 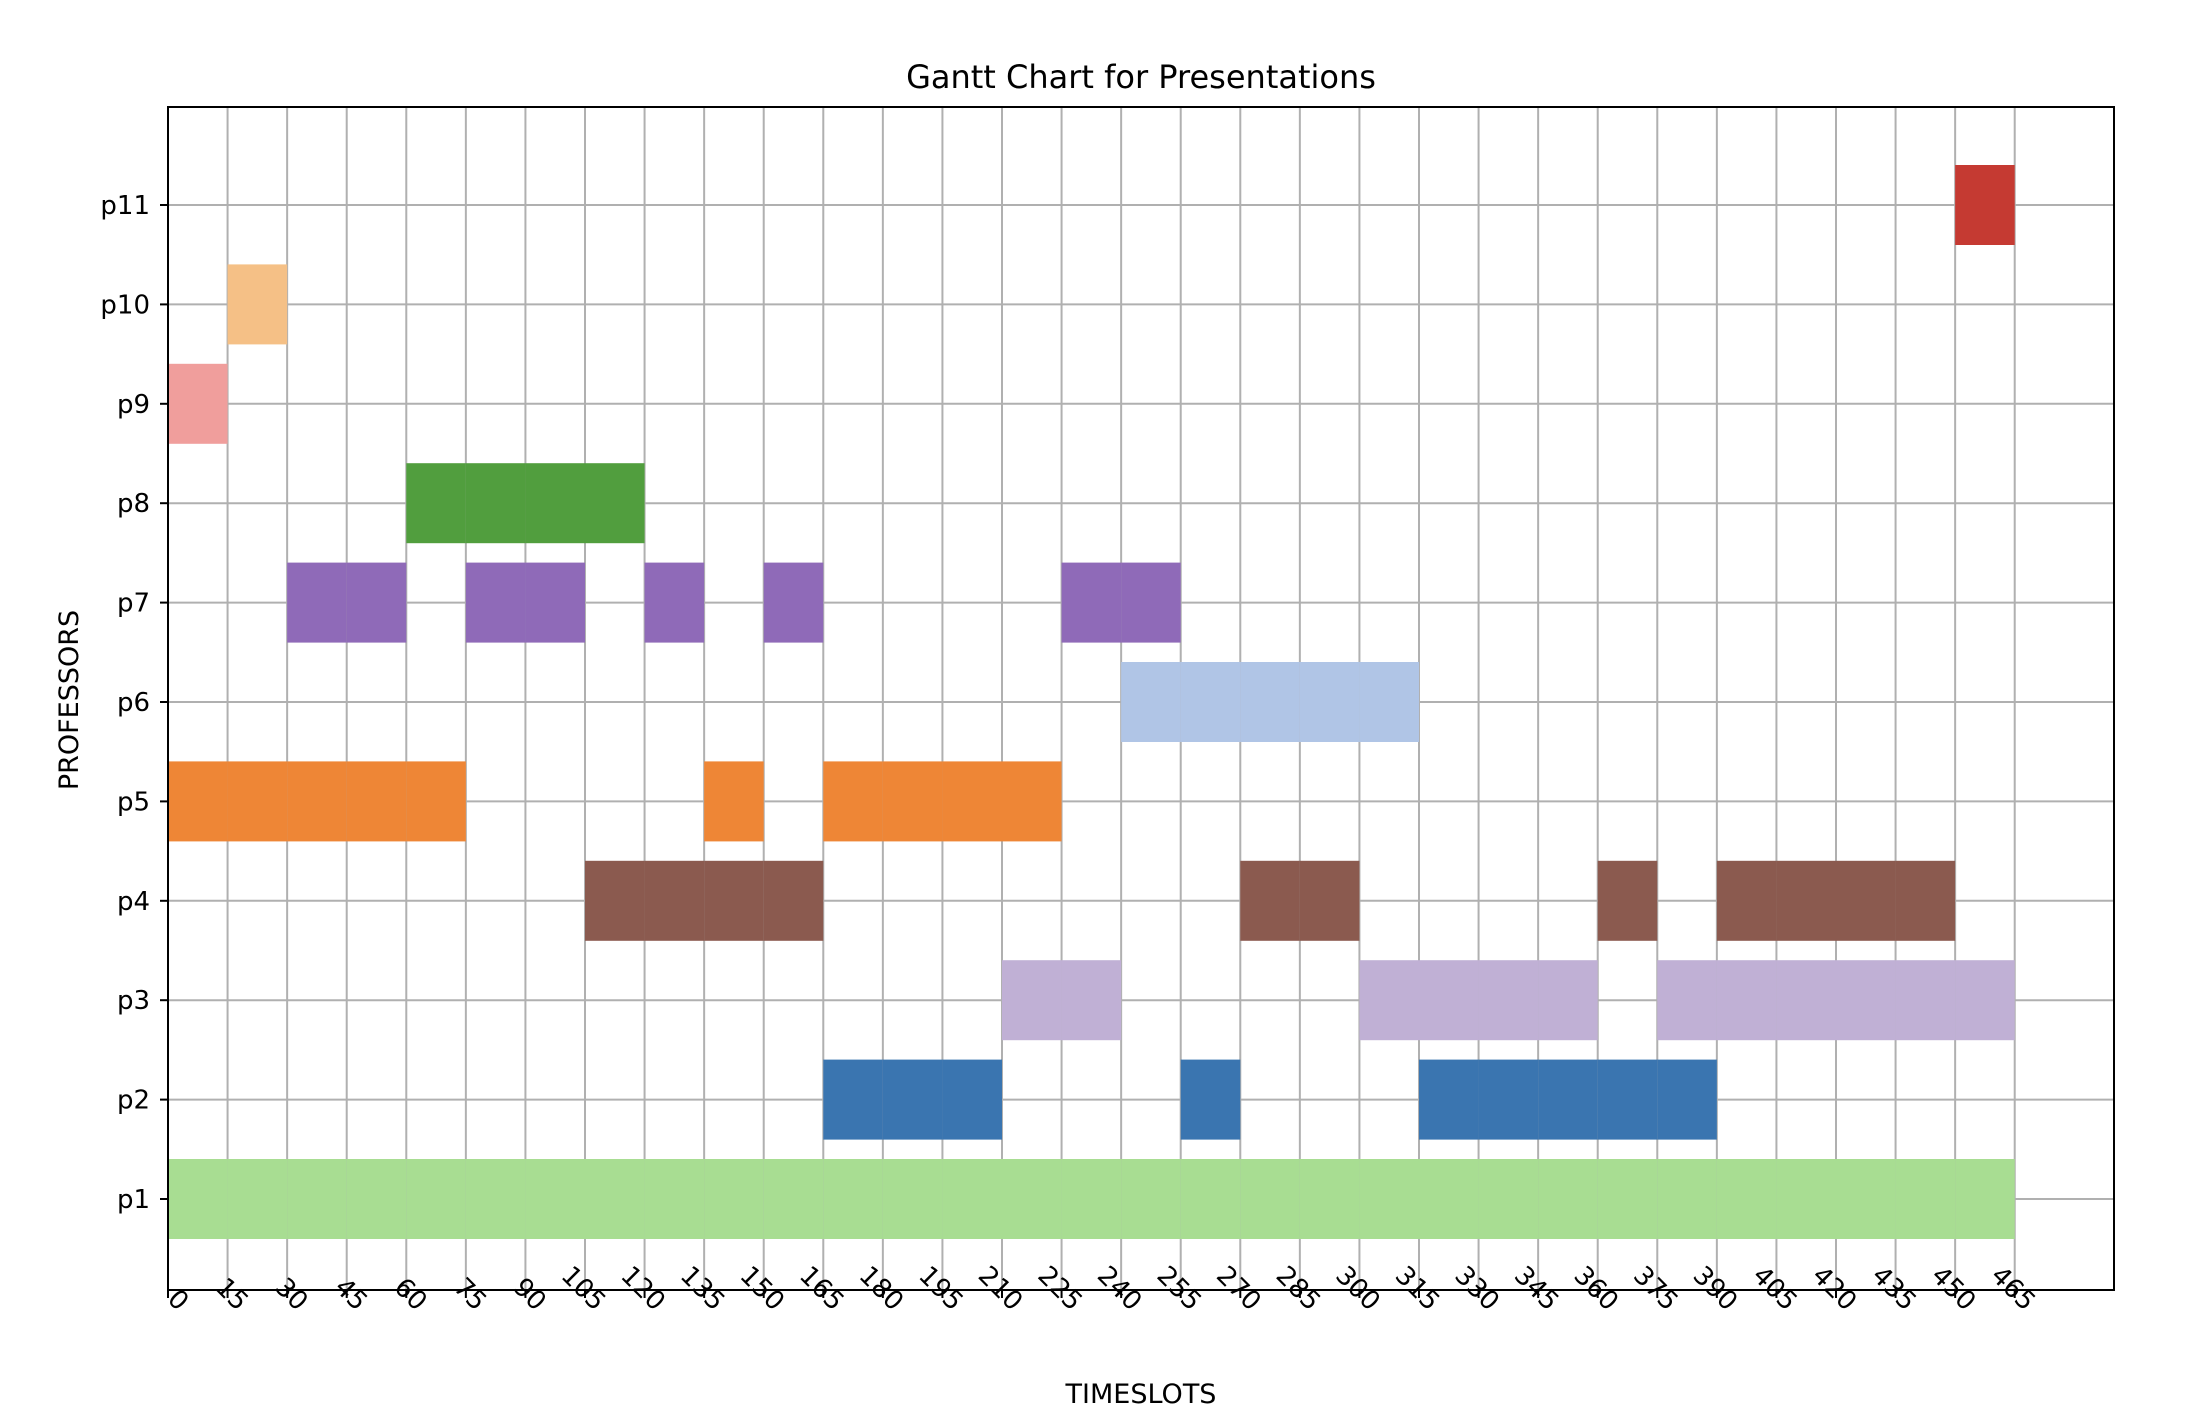 I want to click on x-tick-label: 450, so click(x=1953, y=1289).